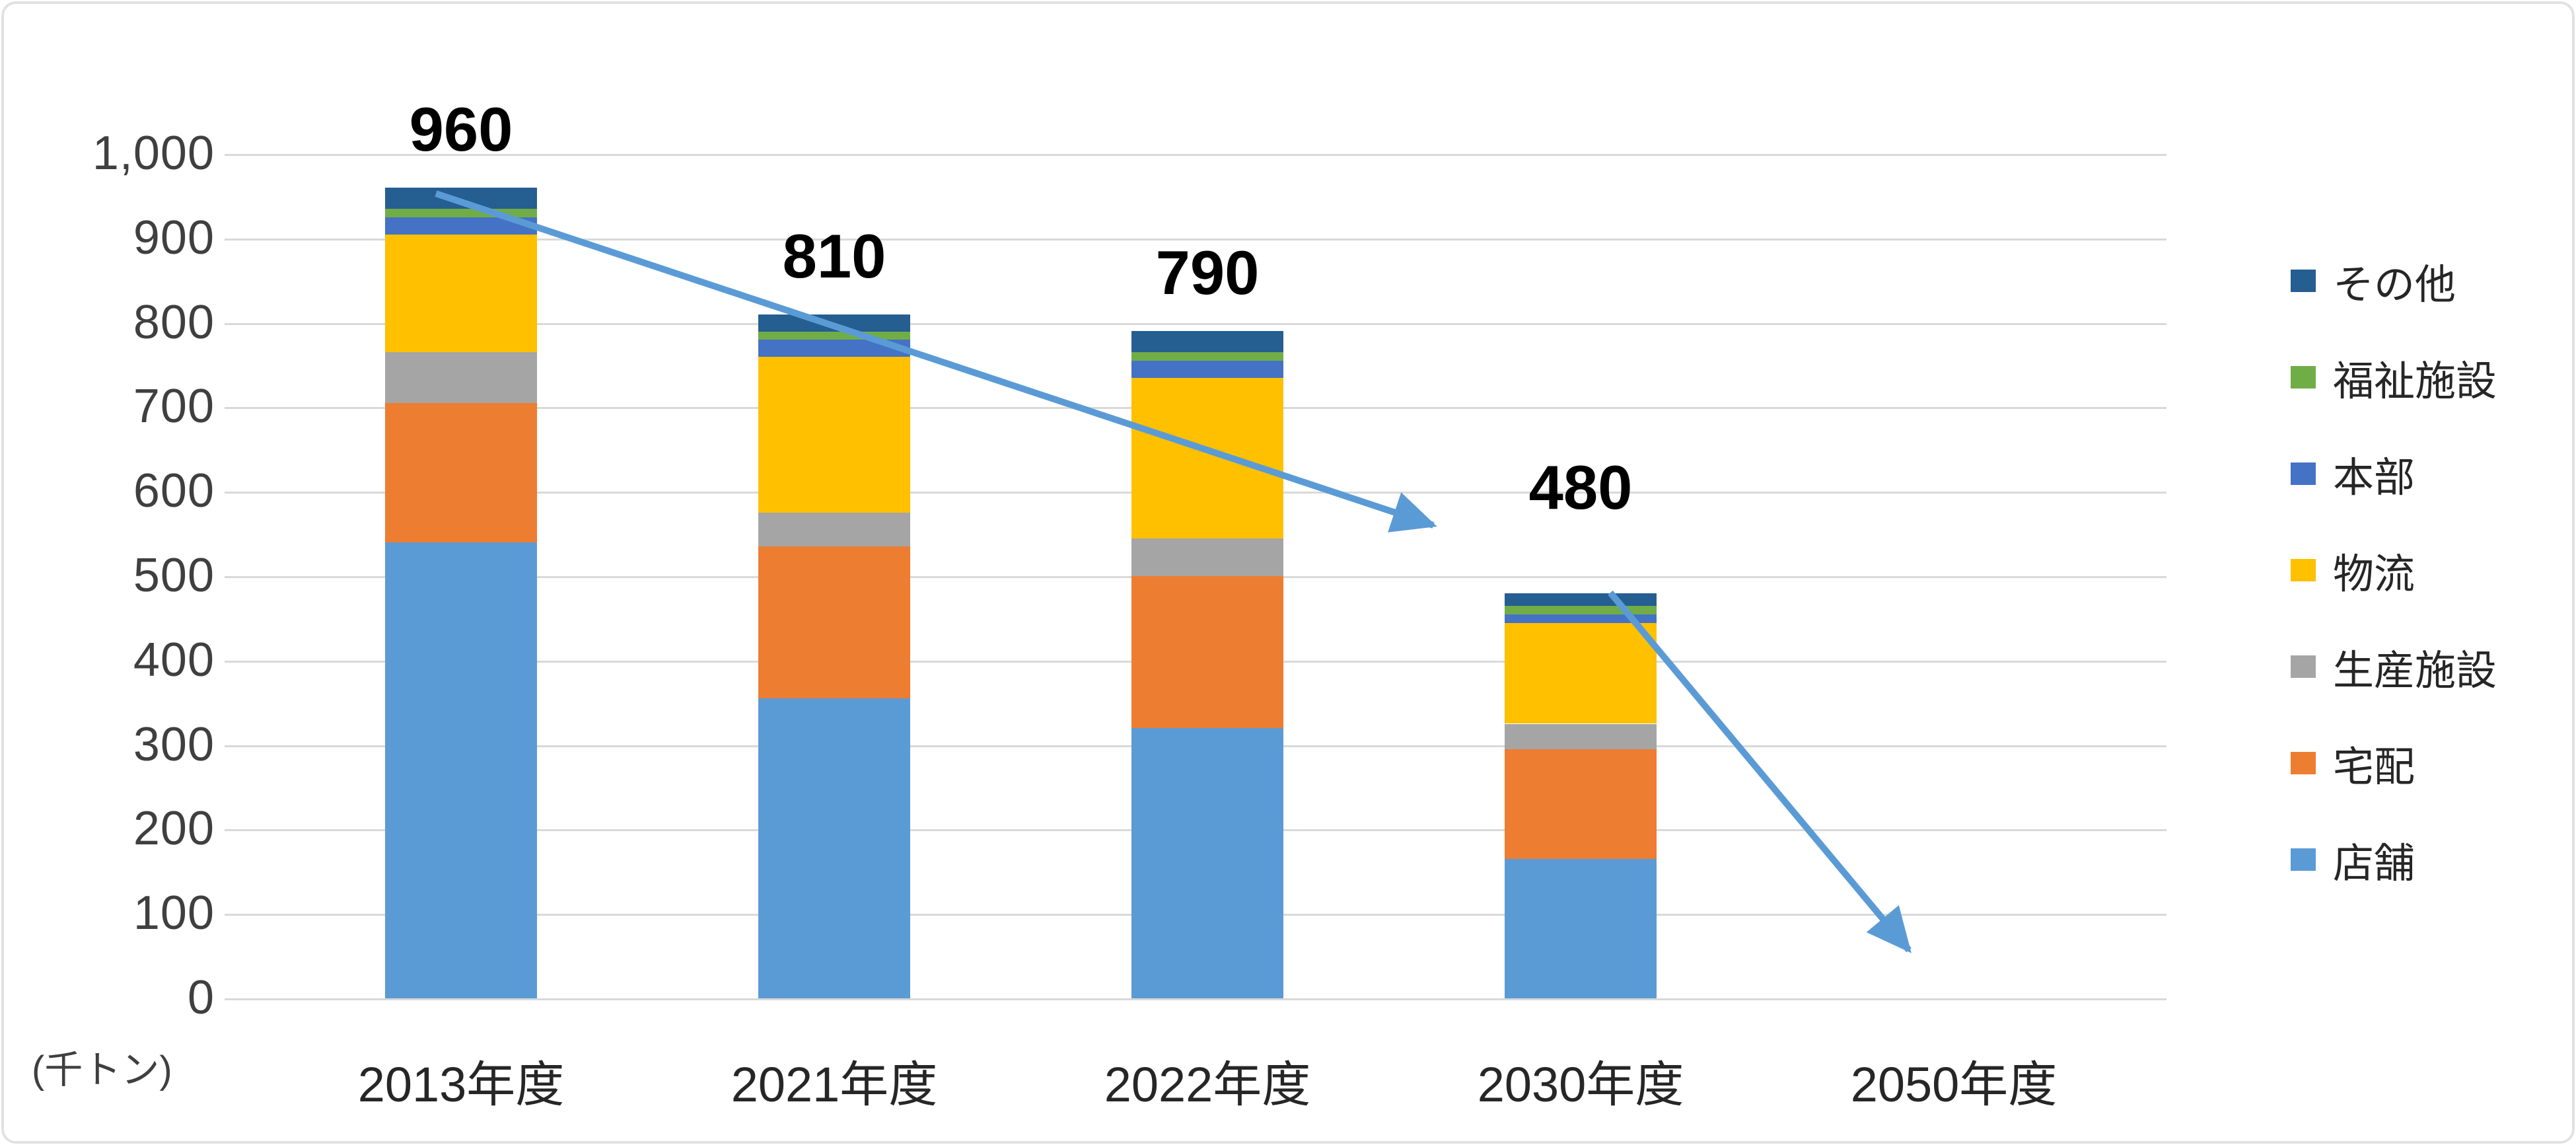 This screenshot has height=1145, width=2576. I want to click on bar-segment-福祉施設-2022年度, so click(1207, 356).